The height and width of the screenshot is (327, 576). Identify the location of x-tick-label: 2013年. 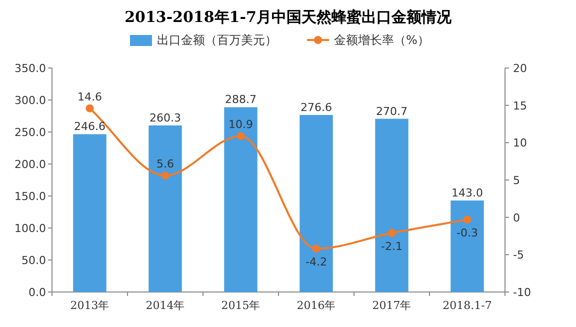
(90, 305).